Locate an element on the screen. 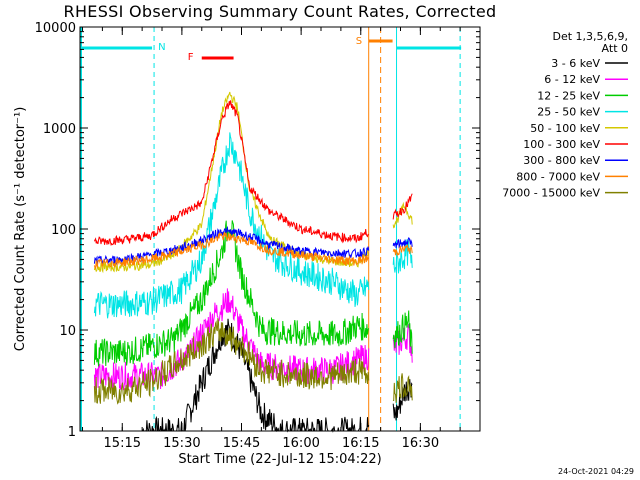  legend-label: 6 - 12 keV is located at coordinates (572, 79).